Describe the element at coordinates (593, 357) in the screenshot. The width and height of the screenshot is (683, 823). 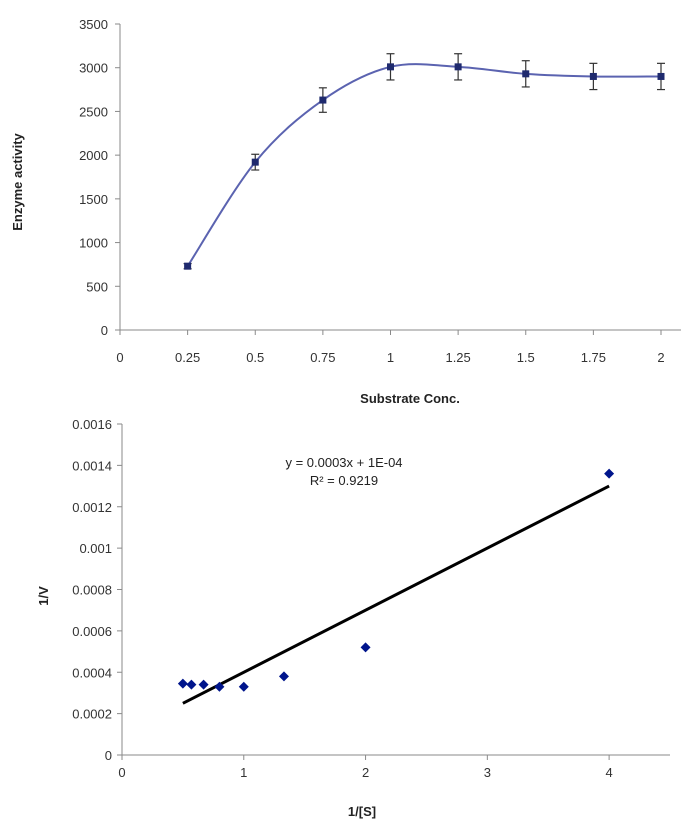
I see `x-tick-label: 1.75` at that location.